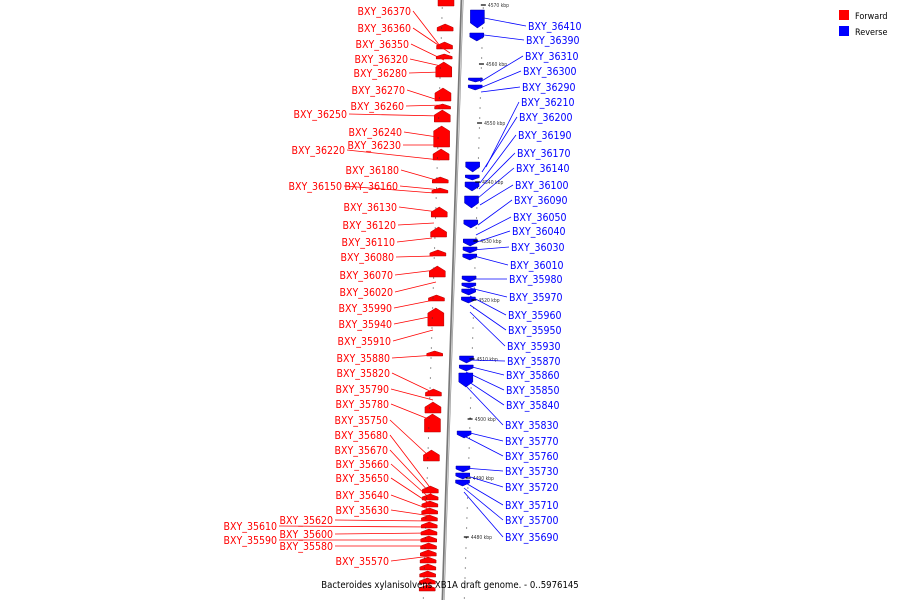  I want to click on forward-gene-label: BXY_35590, so click(250, 541).